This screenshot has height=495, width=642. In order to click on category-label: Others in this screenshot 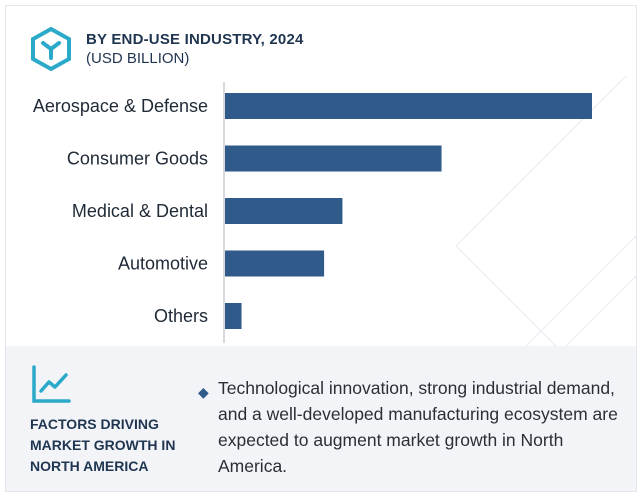, I will do `click(181, 316)`.